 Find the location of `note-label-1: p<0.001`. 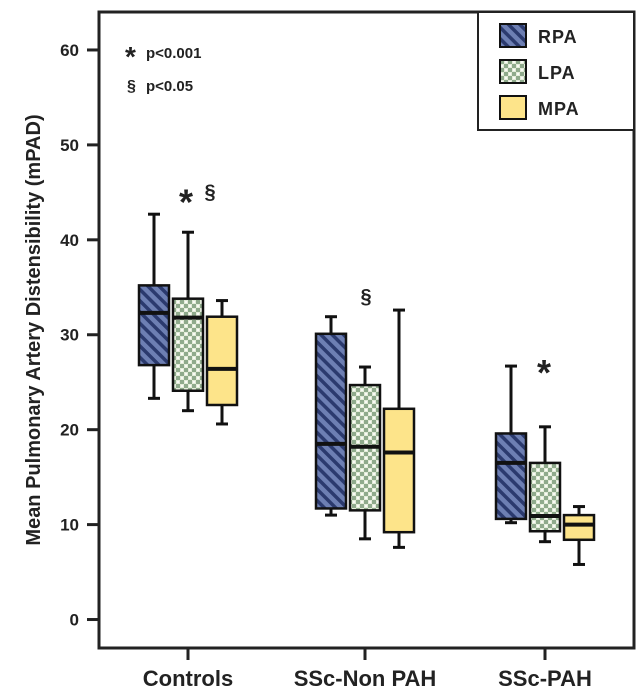

note-label-1: p<0.001 is located at coordinates (173, 53).